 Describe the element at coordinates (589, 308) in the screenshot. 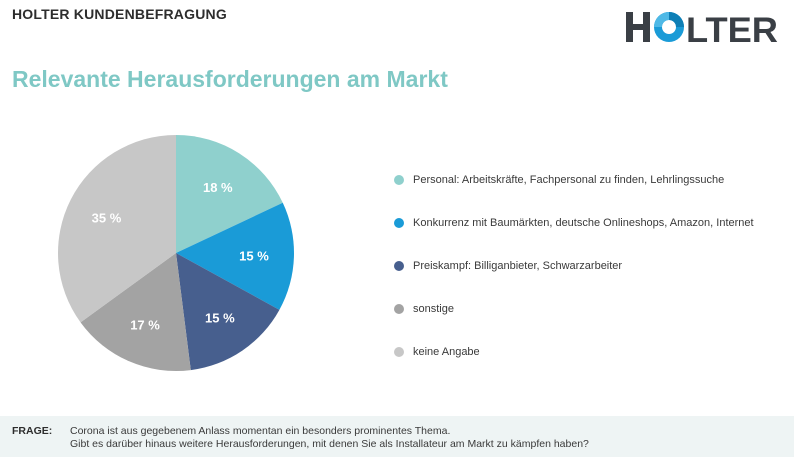

I see `legend-item-4: sonstige` at that location.